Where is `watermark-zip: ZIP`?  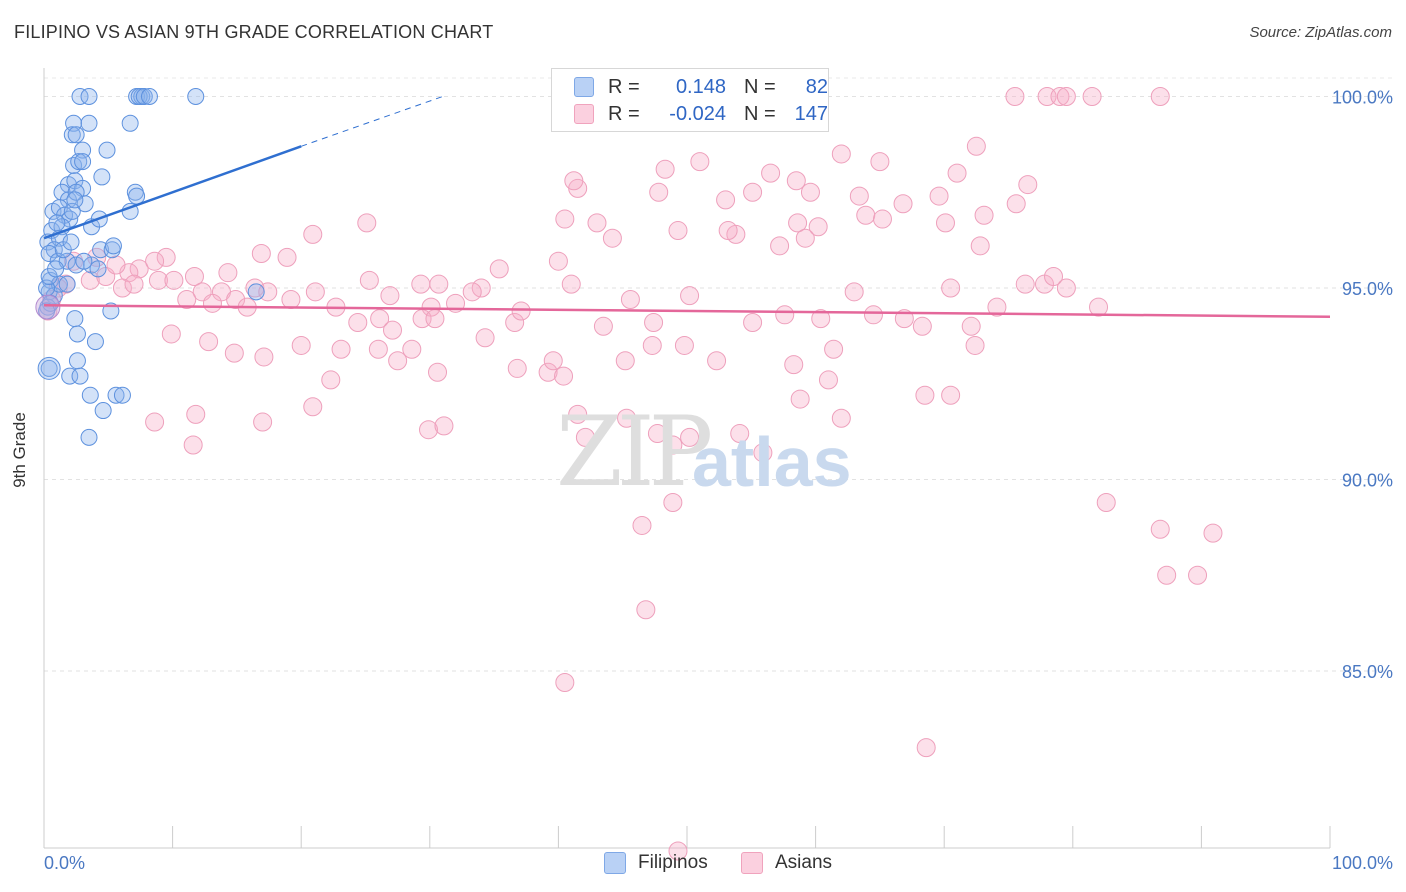 watermark-zip: ZIP is located at coordinates (634, 452).